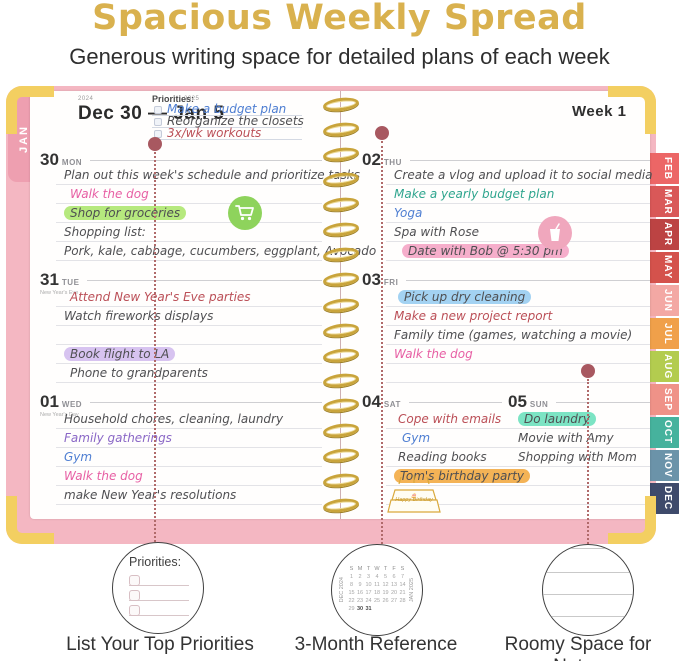 The height and width of the screenshot is (661, 679). Describe the element at coordinates (49, 279) in the screenshot. I see `day-number: 31` at that location.